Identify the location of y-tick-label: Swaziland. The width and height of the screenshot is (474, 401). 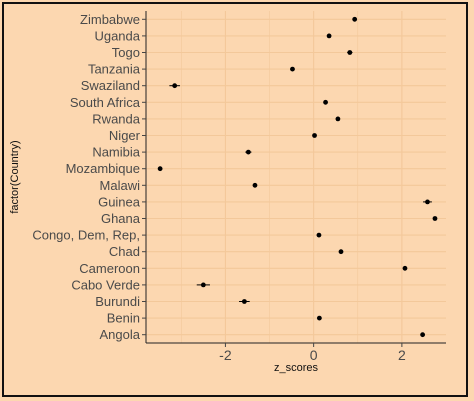
(110, 85).